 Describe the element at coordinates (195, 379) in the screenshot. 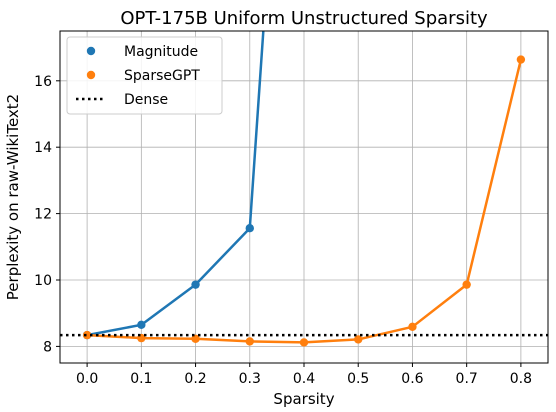

I see `x-tick-label: 0.2` at that location.